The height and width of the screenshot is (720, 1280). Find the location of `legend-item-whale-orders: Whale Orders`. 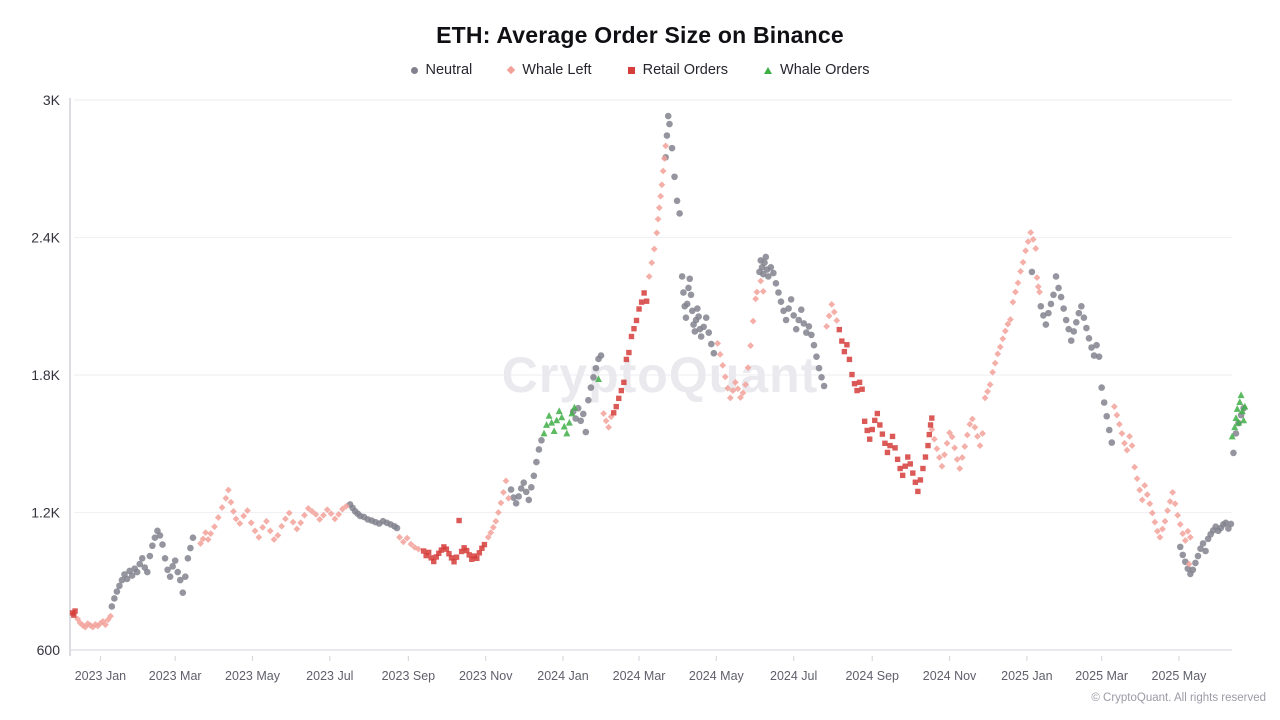

legend-item-whale-orders: Whale Orders is located at coordinates (816, 70).